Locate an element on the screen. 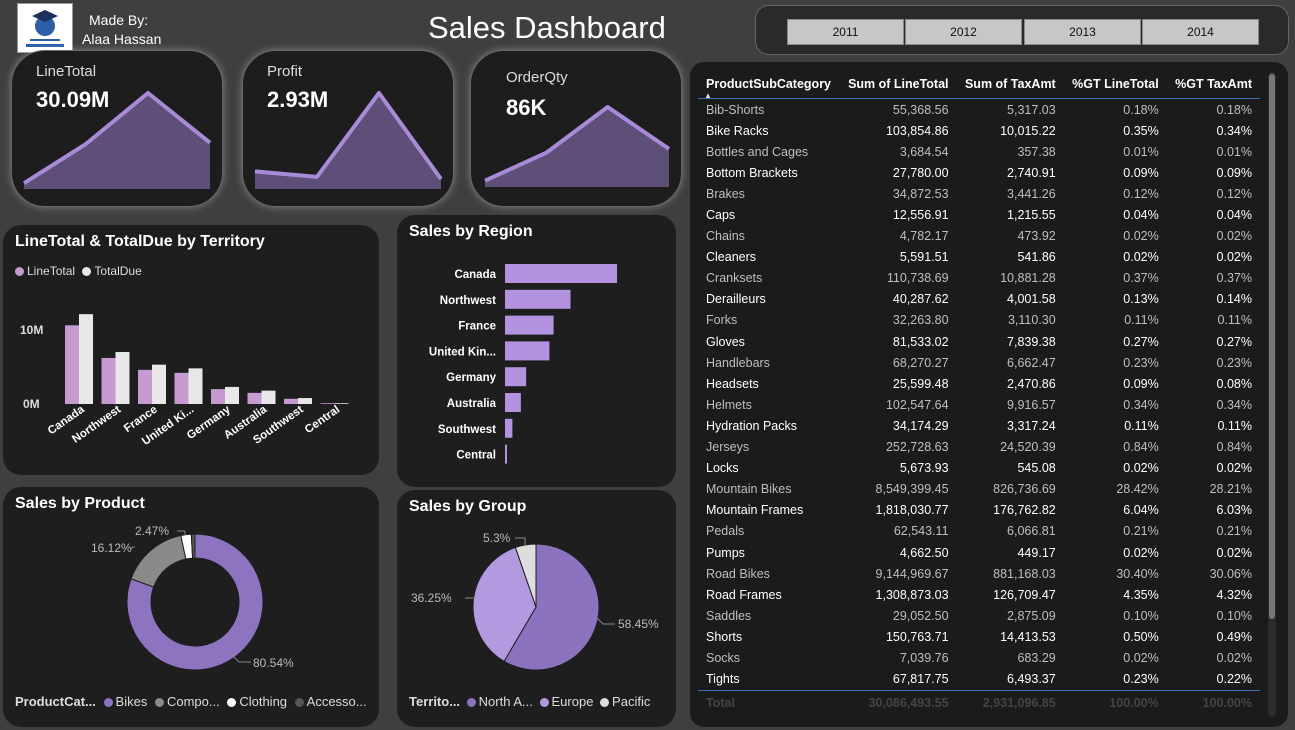  table-cell: 0.49% is located at coordinates (1234, 636).